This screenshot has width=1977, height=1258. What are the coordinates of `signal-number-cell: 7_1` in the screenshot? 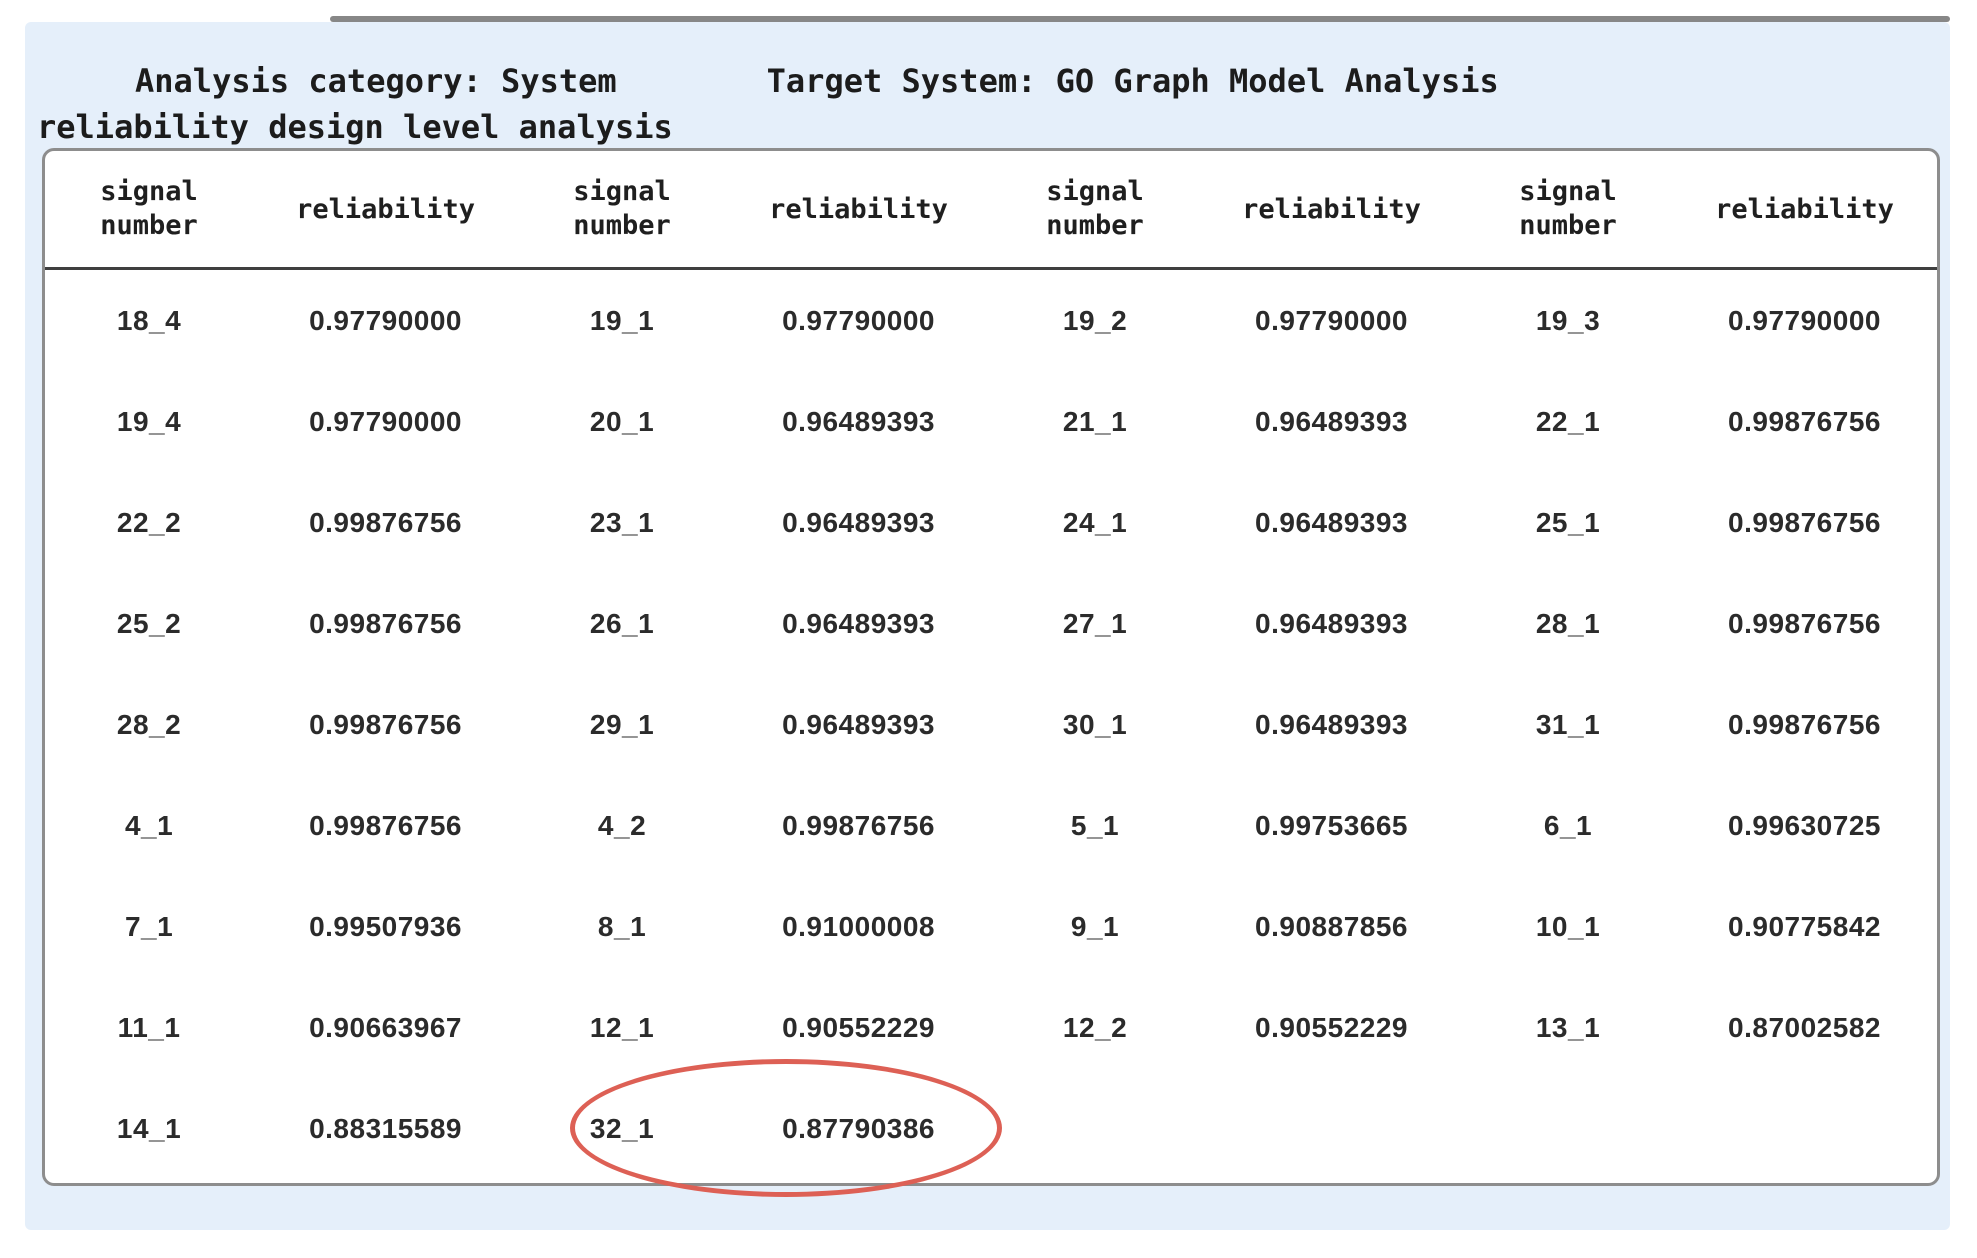 It's located at (149, 926).